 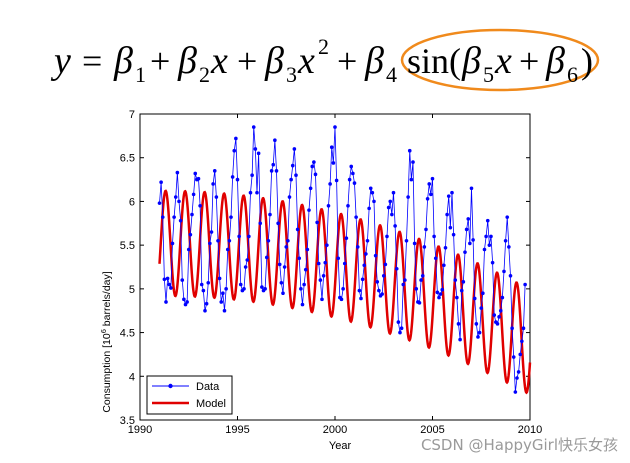 I want to click on legend-data-marker, so click(x=170, y=386).